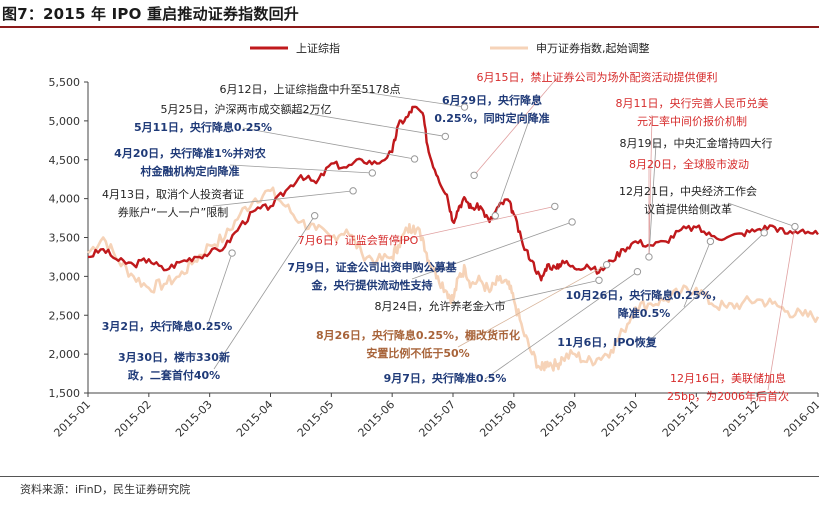 This screenshot has width=819, height=505. Describe the element at coordinates (377, 419) in the screenshot. I see `x-tick-label: 2015-06` at that location.